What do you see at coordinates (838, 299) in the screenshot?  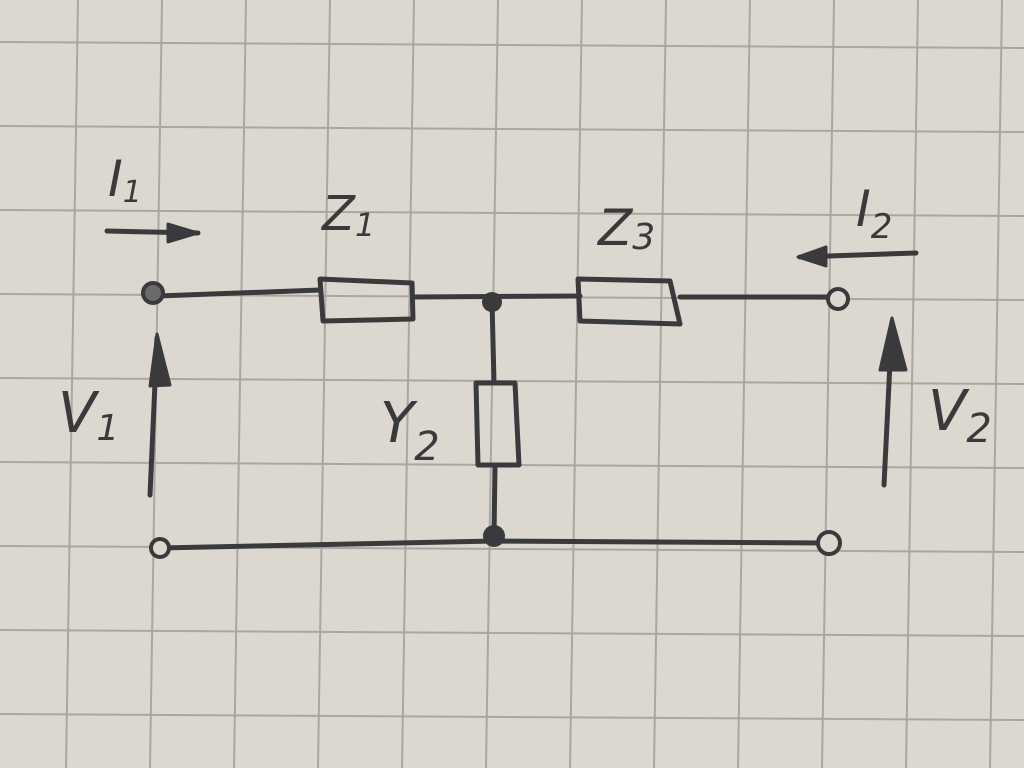 I see `terminal-top-right` at bounding box center [838, 299].